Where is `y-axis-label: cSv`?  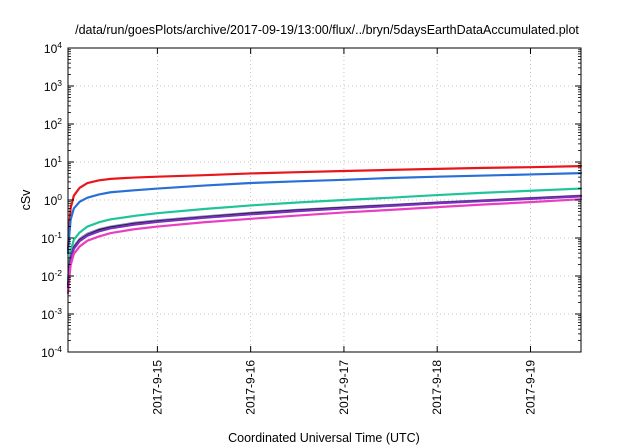 y-axis-label: cSv is located at coordinates (26, 200).